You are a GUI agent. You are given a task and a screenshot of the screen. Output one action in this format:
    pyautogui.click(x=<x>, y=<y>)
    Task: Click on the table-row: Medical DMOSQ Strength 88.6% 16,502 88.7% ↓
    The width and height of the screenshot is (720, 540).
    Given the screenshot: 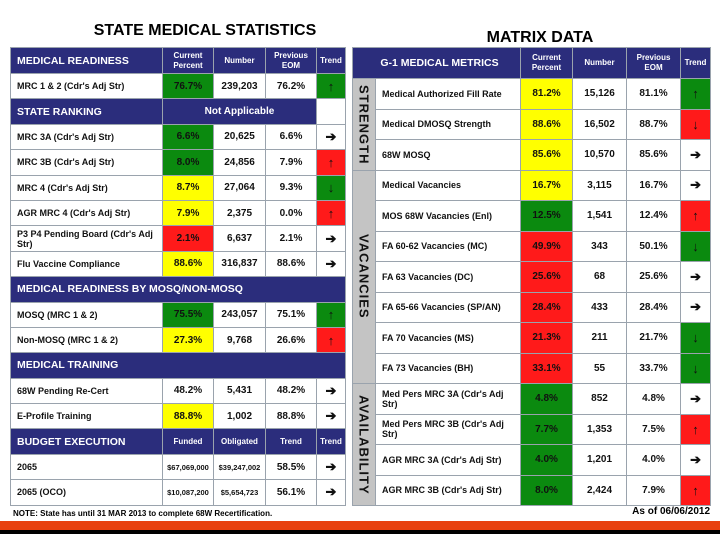 What is the action you would take?
    pyautogui.click(x=532, y=124)
    